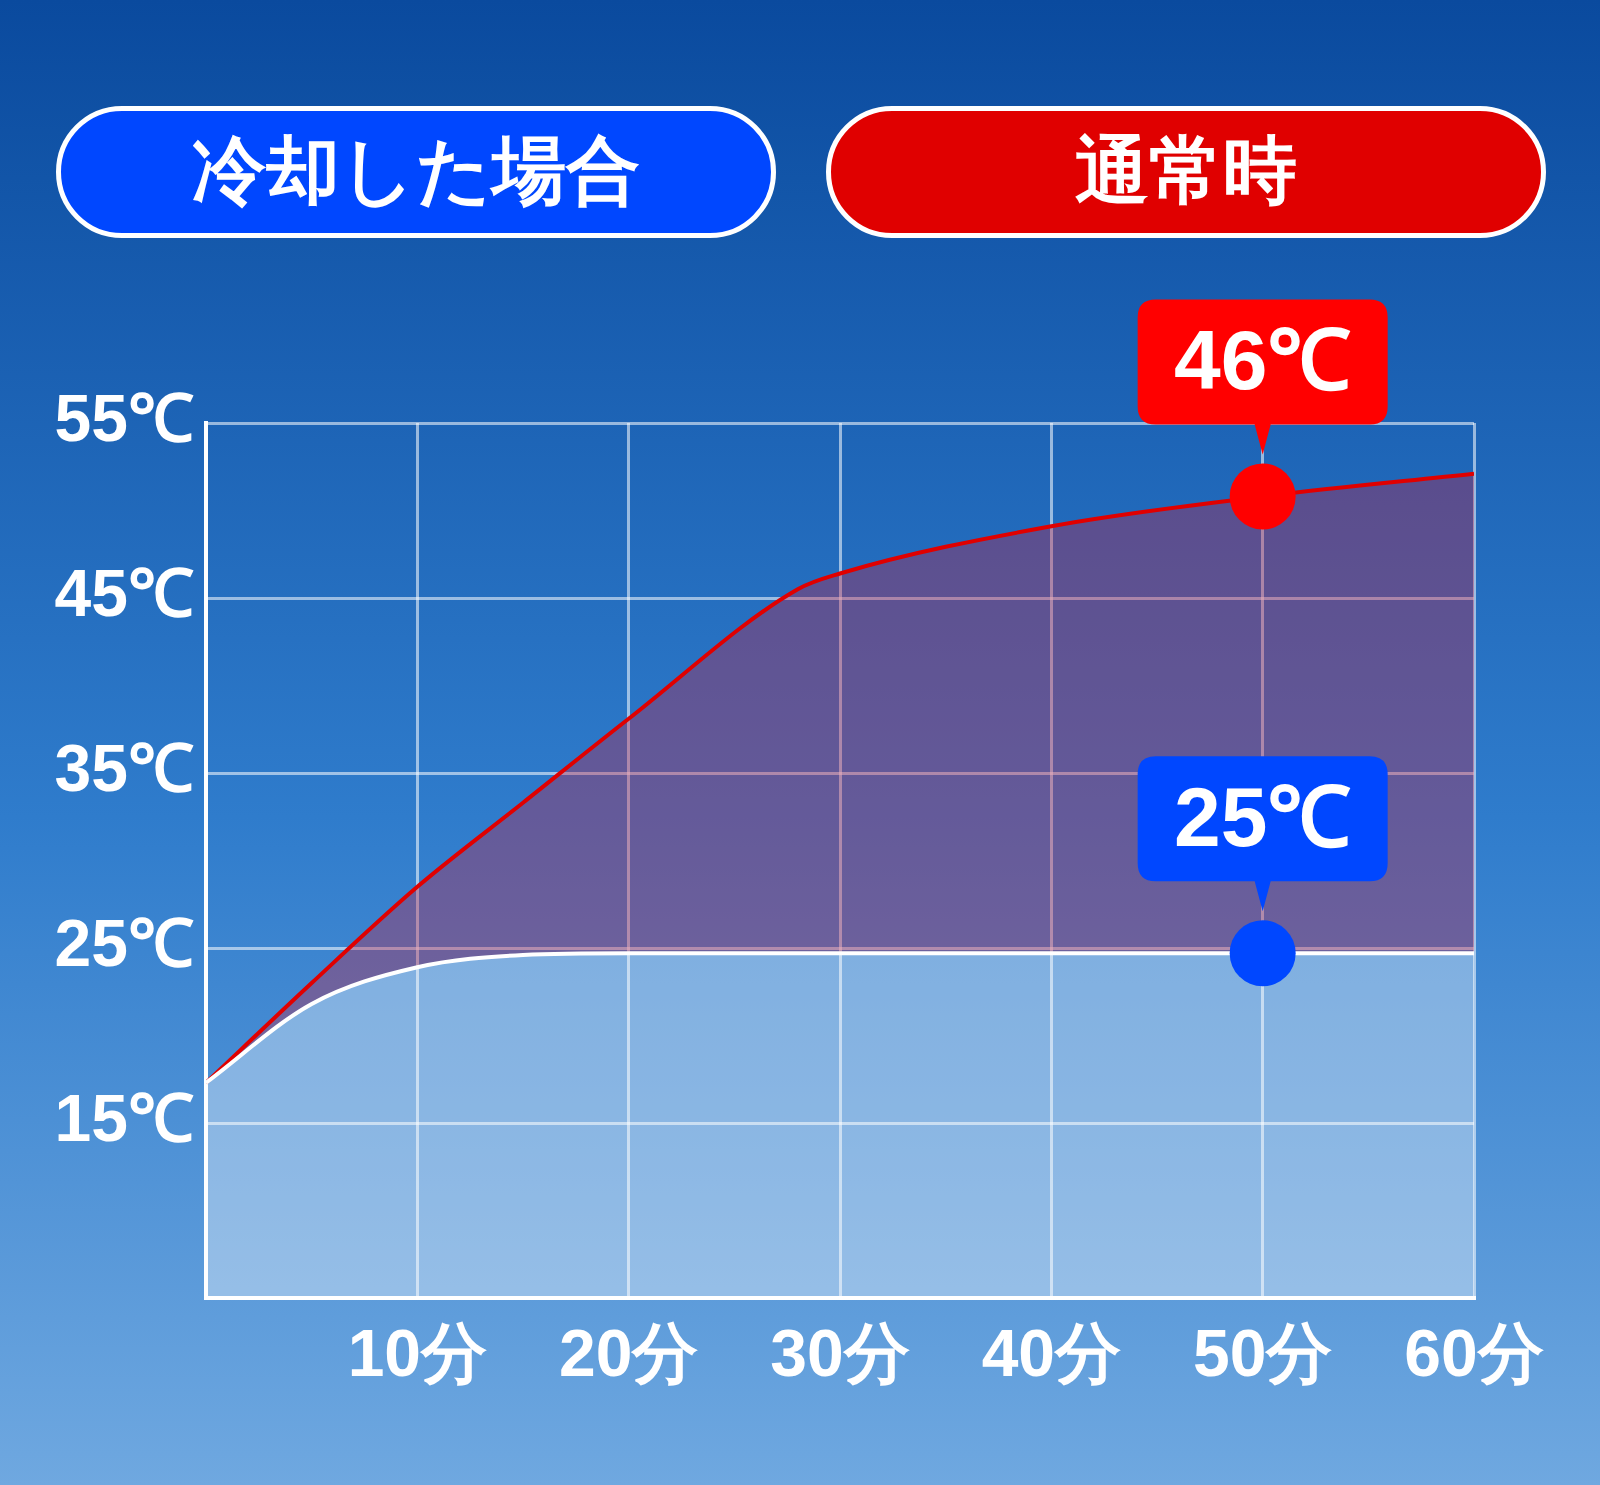 Image resolution: width=1600 pixels, height=1485 pixels. What do you see at coordinates (124, 418) in the screenshot?
I see `y-tick-label: 55℃` at bounding box center [124, 418].